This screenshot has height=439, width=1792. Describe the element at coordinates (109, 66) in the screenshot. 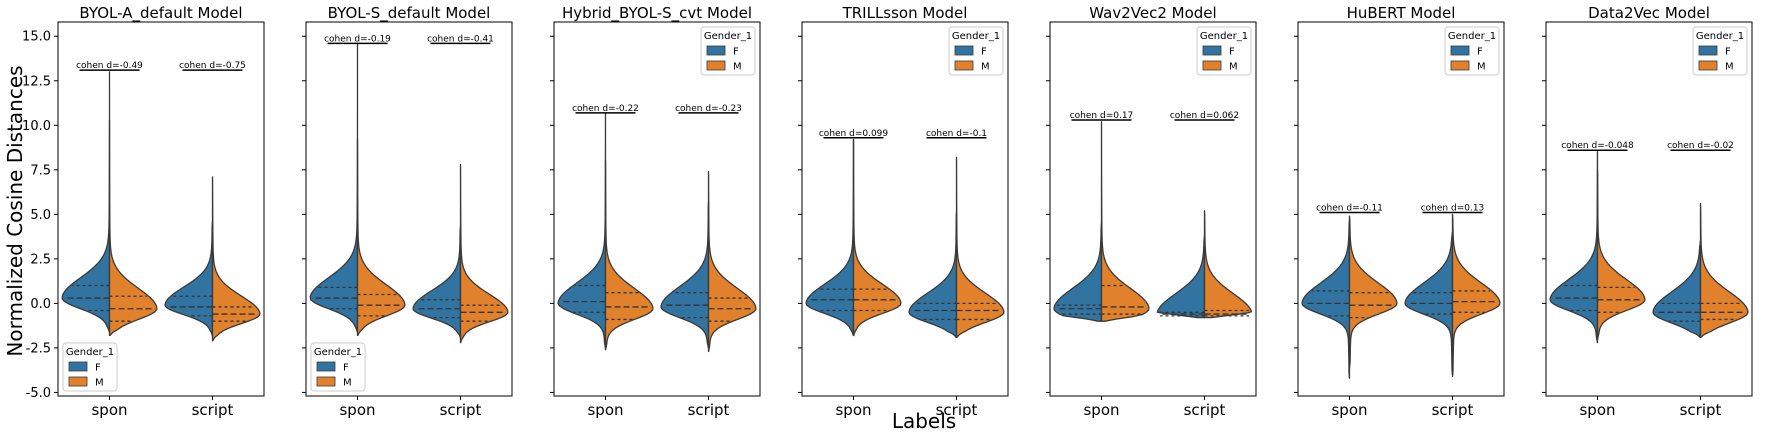

I see `annotation-label: cohen d=-0.49` at that location.